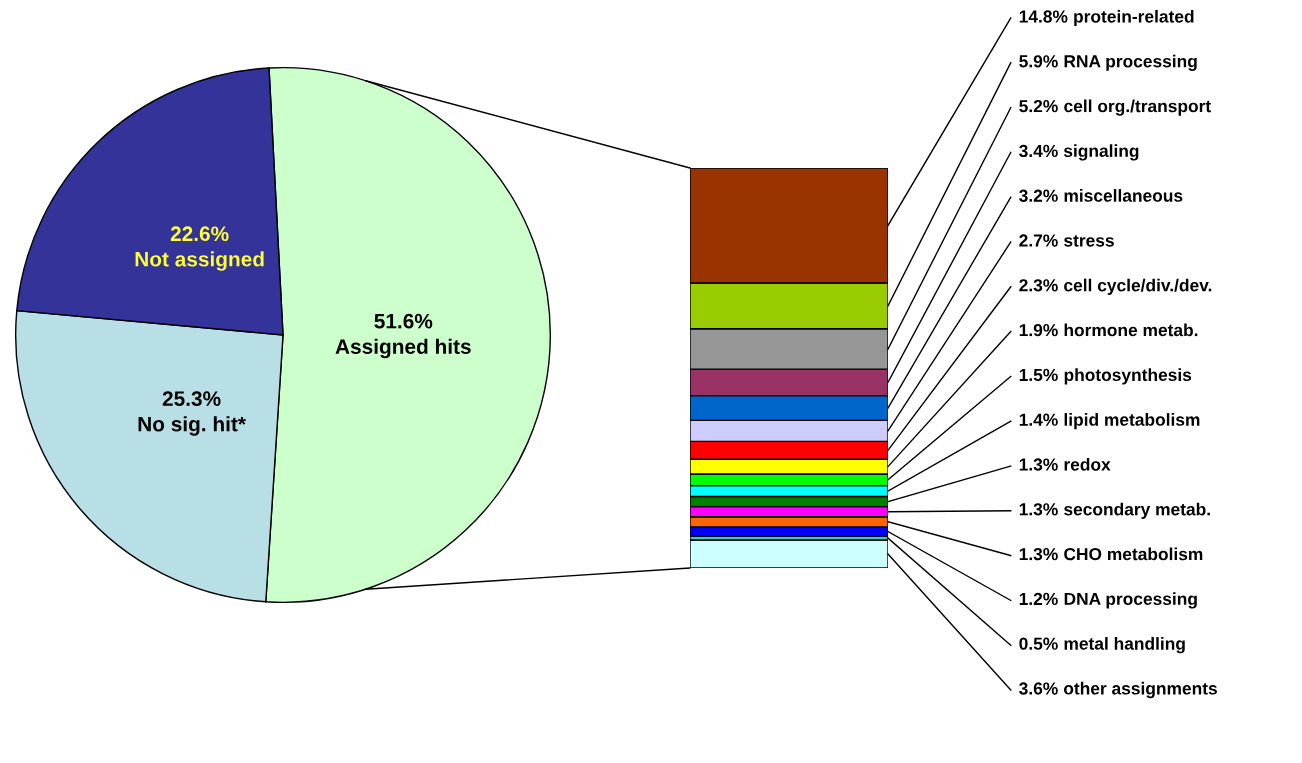  What do you see at coordinates (1130, 600) in the screenshot?
I see `text: DNA processing` at bounding box center [1130, 600].